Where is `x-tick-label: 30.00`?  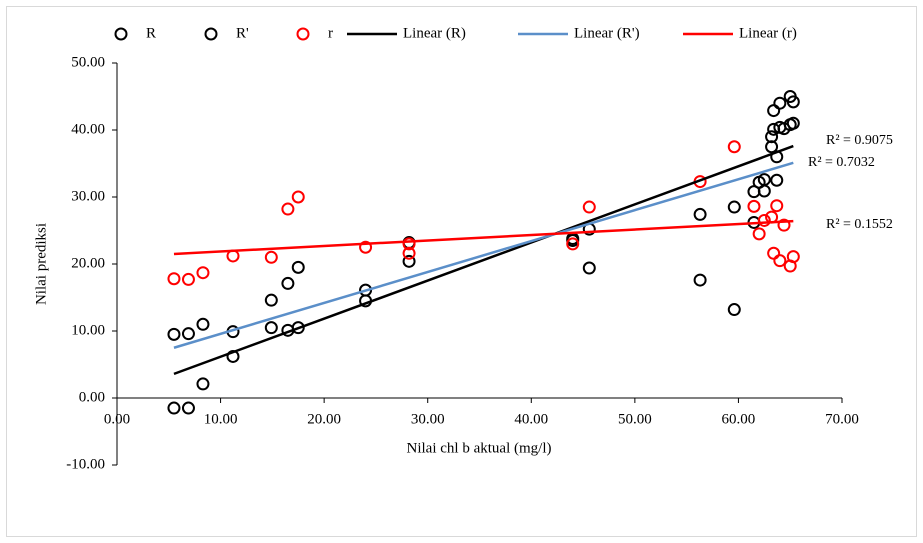 x-tick-label: 30.00 is located at coordinates (428, 419).